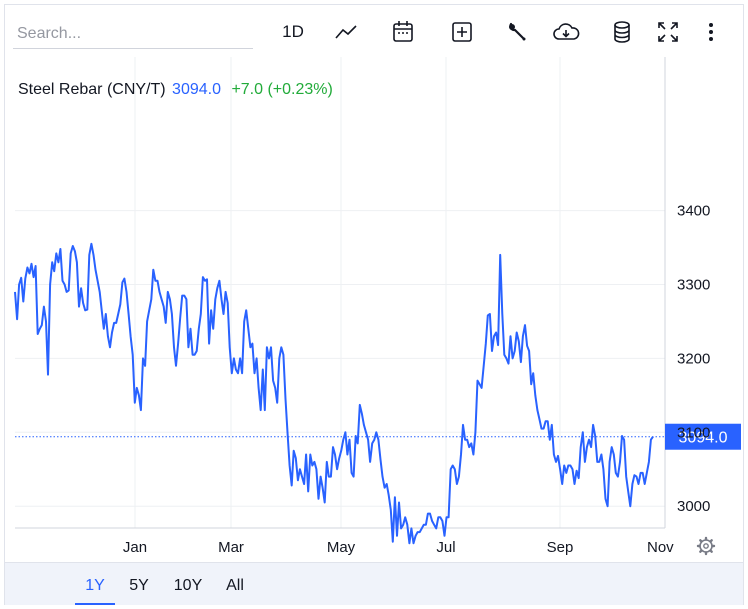 The height and width of the screenshot is (609, 748). I want to click on wrench-icon, so click(517, 32).